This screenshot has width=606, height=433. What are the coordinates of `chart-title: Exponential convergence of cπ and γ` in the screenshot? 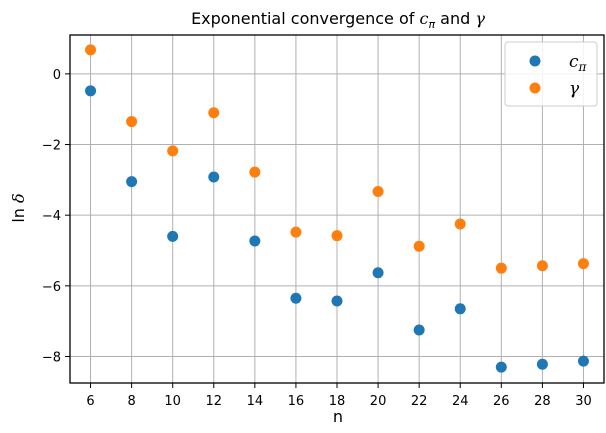 It's located at (338, 20).